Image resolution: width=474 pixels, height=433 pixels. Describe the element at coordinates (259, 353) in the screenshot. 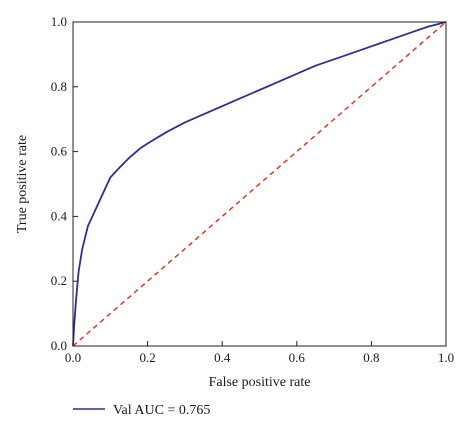

I see `x-axis-ticks: 0.0 0.2 0.4 0.6 0.8 1.0` at that location.